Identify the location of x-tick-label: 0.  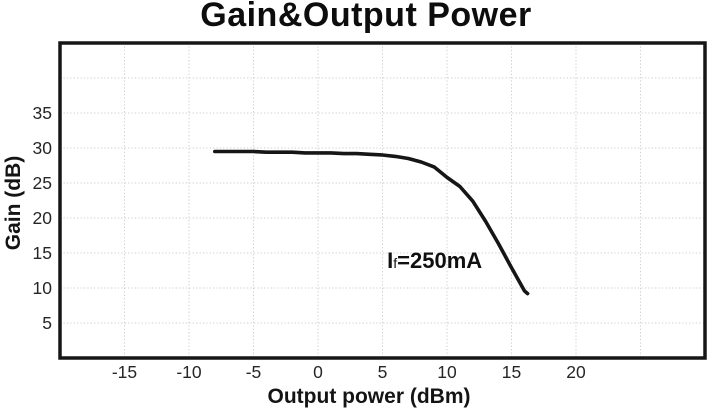
(318, 372).